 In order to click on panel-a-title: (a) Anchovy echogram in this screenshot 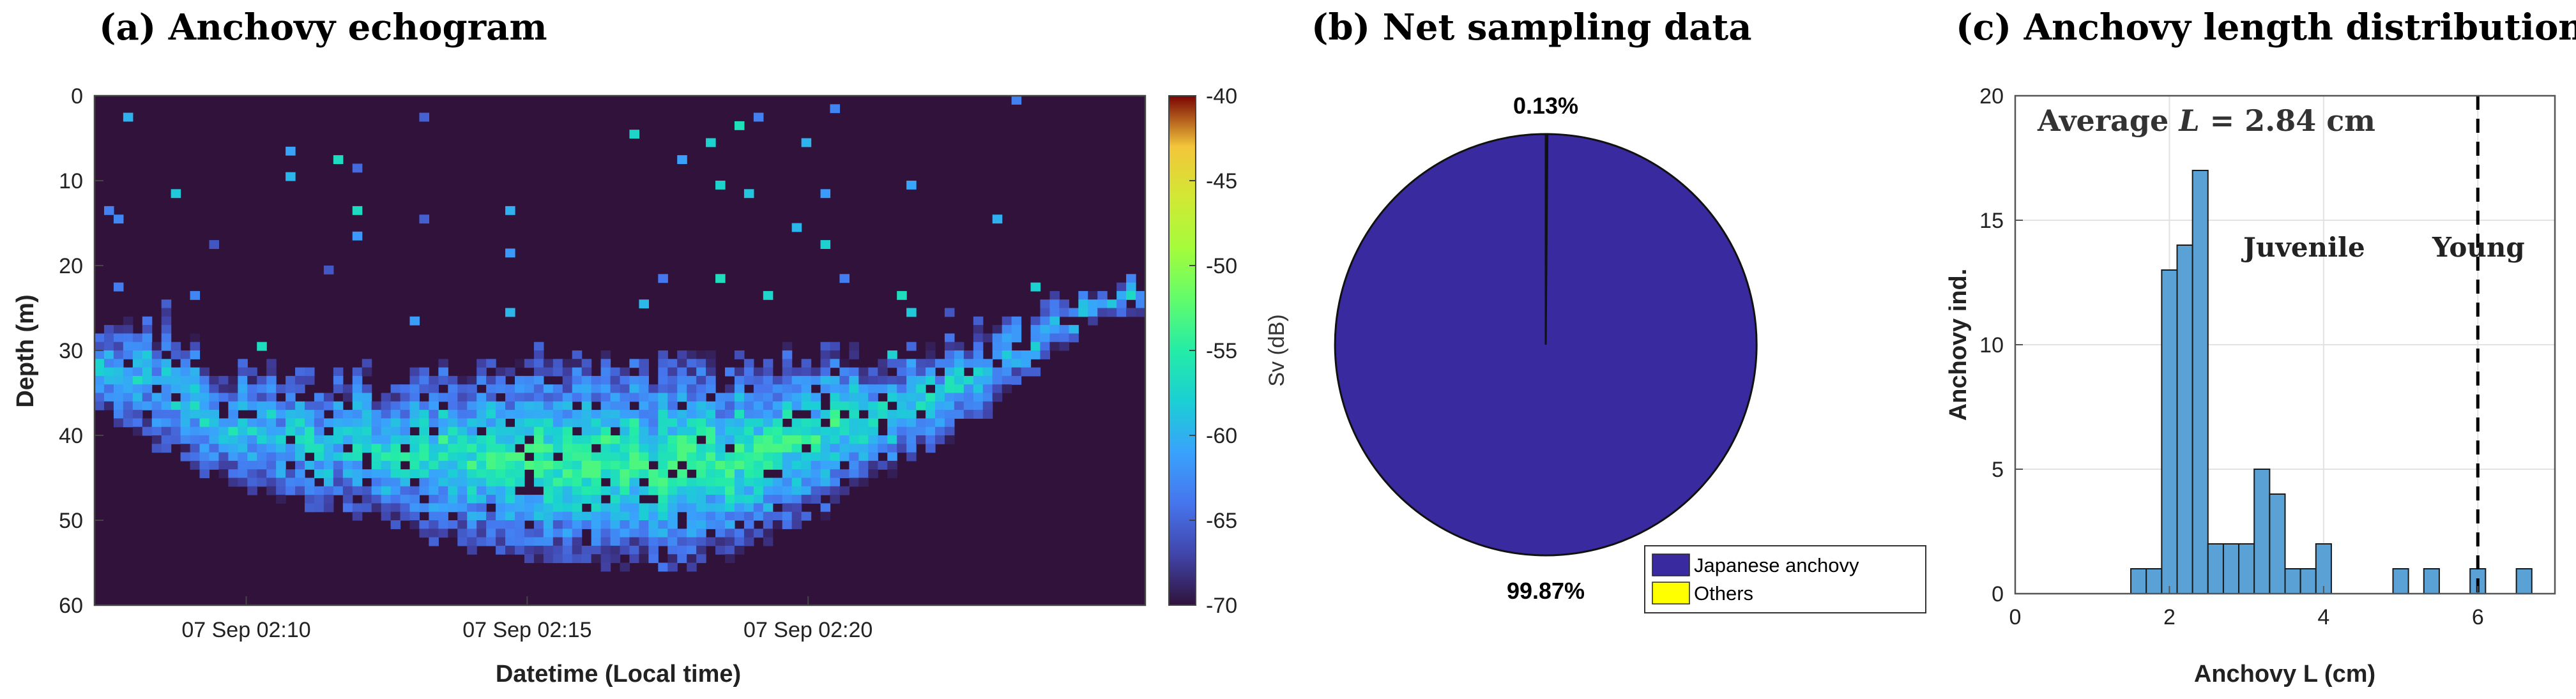, I will do `click(323, 28)`.